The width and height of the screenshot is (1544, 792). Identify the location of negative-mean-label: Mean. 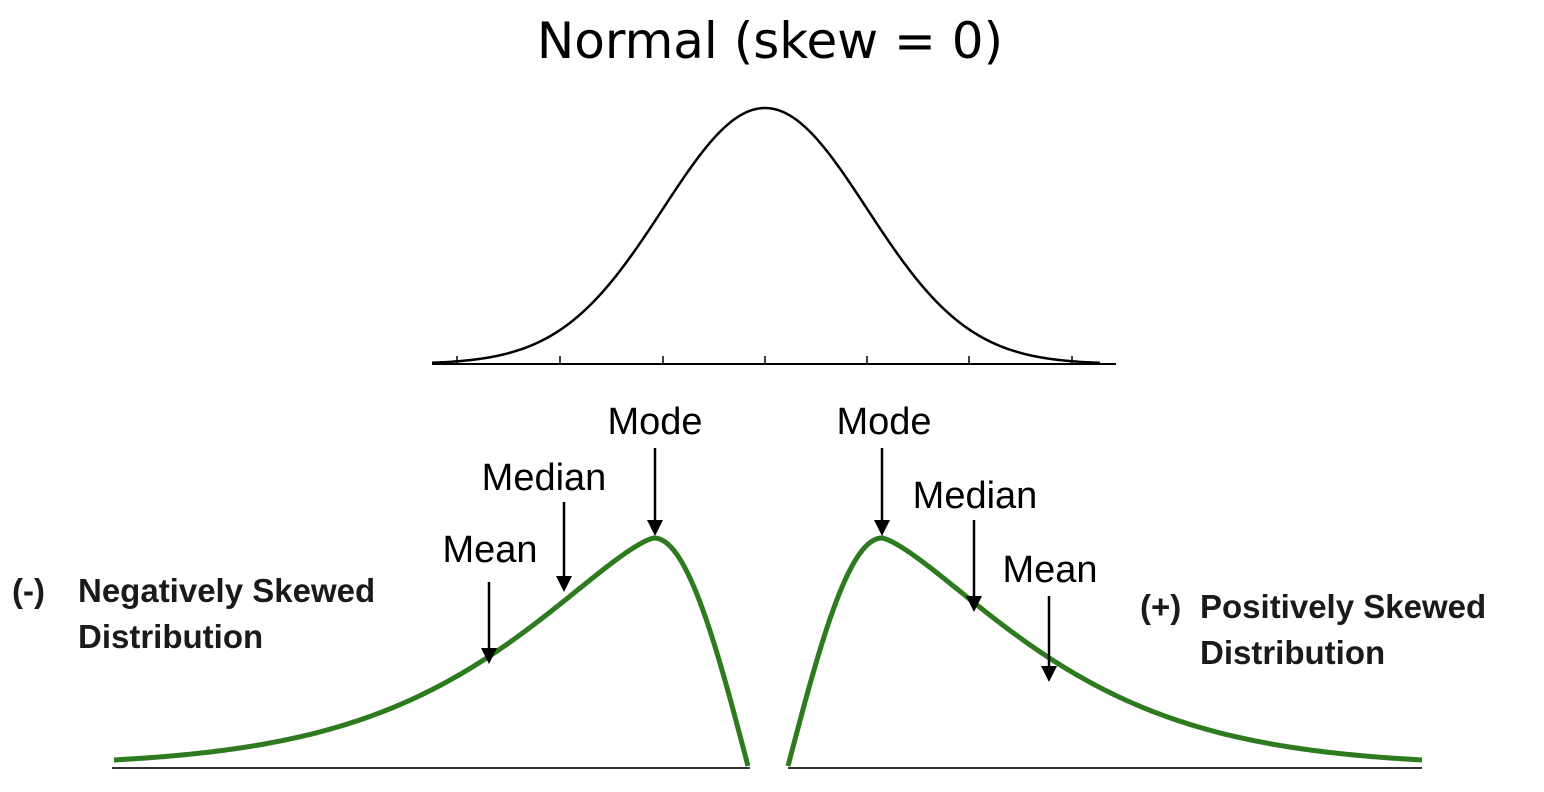
(489, 550).